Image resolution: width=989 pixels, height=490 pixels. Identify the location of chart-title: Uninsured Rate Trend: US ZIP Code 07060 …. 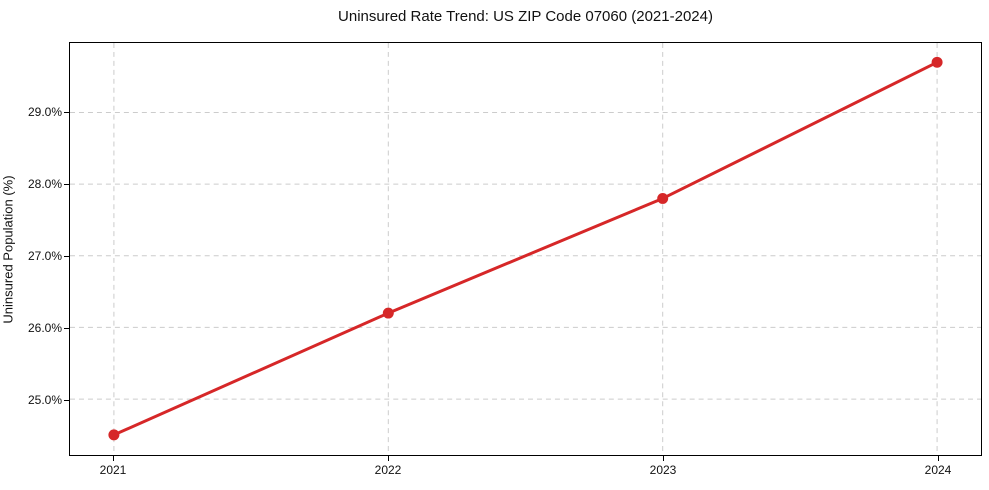
(525, 16).